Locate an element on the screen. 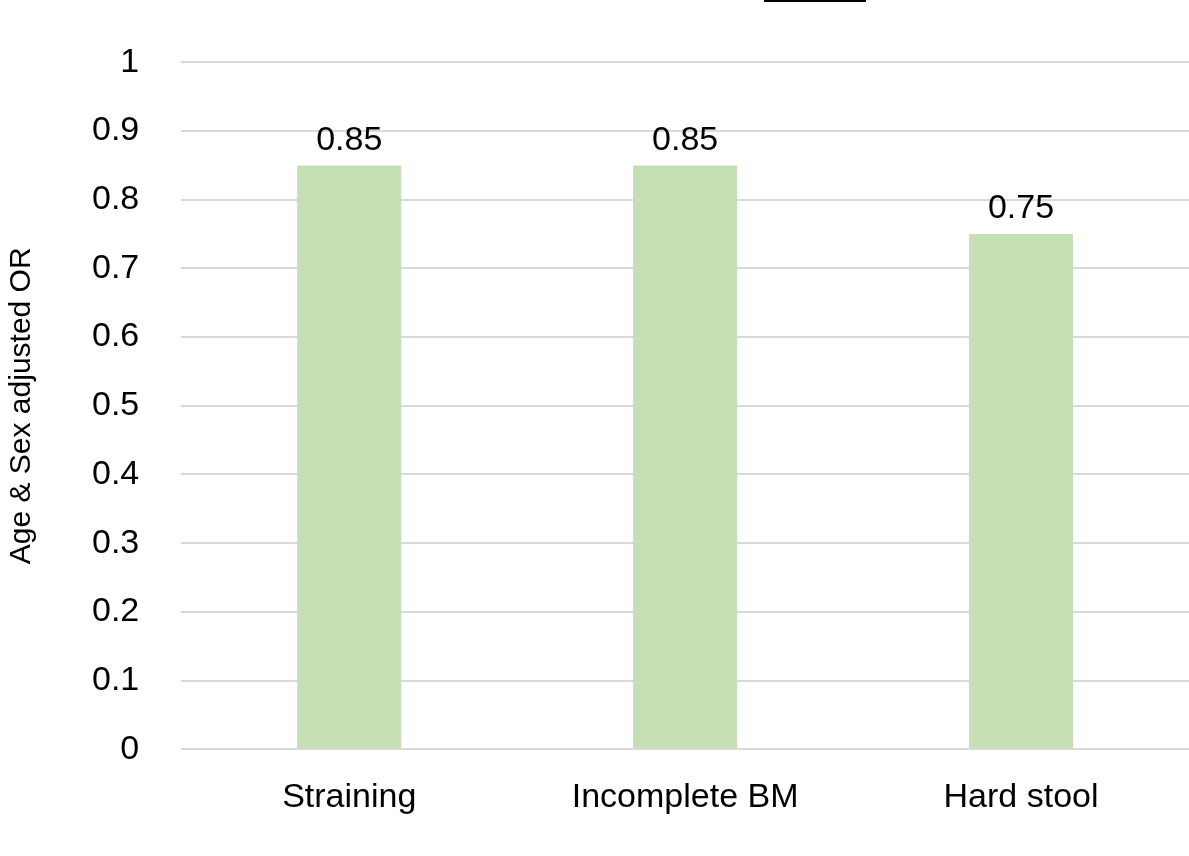 Image resolution: width=1189 pixels, height=856 pixels. x-tick-label: Hard stool is located at coordinates (1021, 794).